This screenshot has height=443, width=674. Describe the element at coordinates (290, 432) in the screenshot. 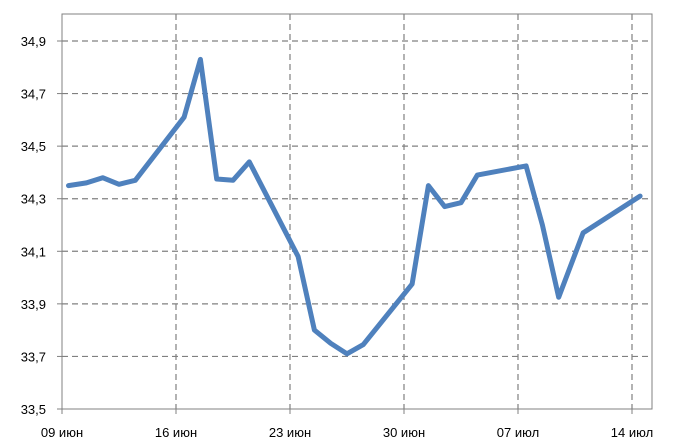

I see `x-tick-label: 23 июн` at that location.